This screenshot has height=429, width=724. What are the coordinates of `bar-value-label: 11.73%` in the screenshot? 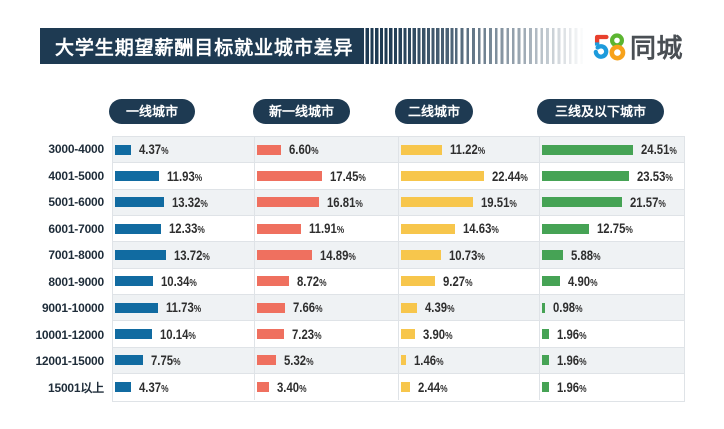 It's located at (183, 307).